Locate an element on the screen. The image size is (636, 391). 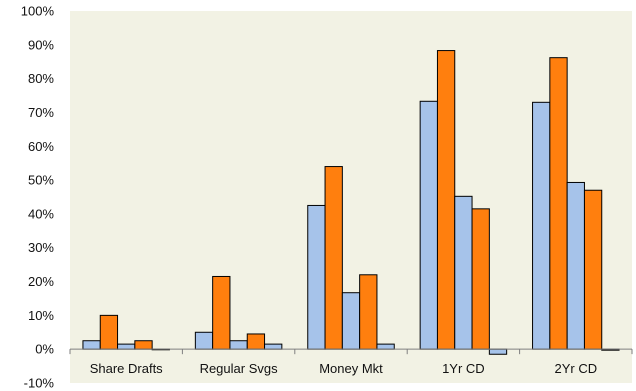
y-tick-label: 70% is located at coordinates (41, 112).